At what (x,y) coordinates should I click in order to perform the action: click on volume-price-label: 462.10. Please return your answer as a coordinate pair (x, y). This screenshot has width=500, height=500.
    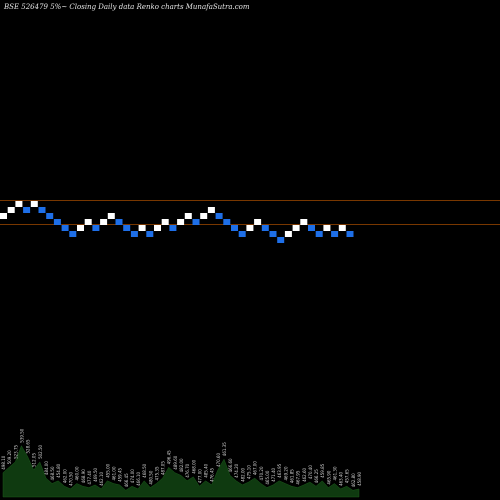
    Looking at the image, I should click on (101, 478).